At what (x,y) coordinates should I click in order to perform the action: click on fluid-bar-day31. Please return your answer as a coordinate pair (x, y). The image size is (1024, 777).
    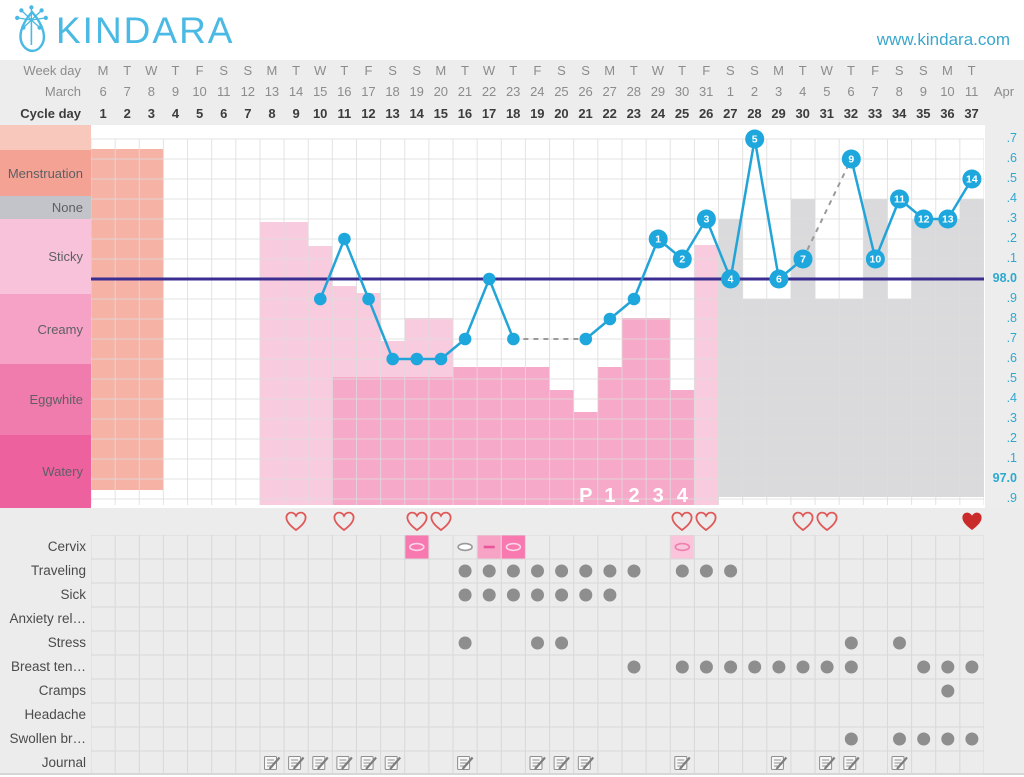
    Looking at the image, I should click on (827, 398).